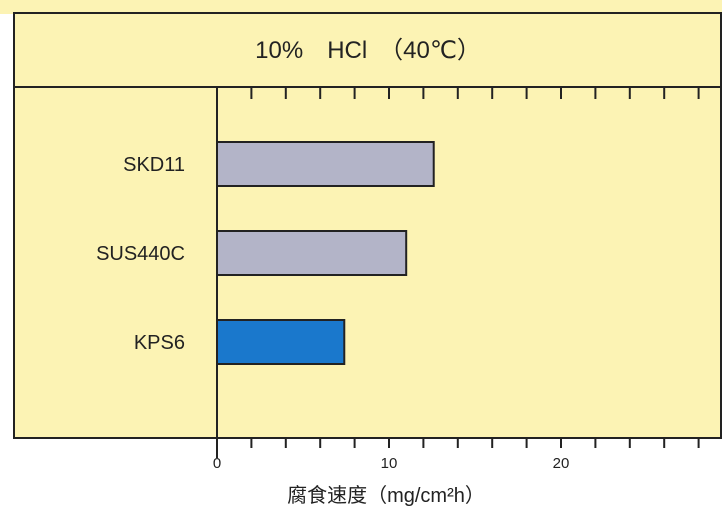 Image resolution: width=722 pixels, height=513 pixels. I want to click on bar-skd11, so click(325, 164).